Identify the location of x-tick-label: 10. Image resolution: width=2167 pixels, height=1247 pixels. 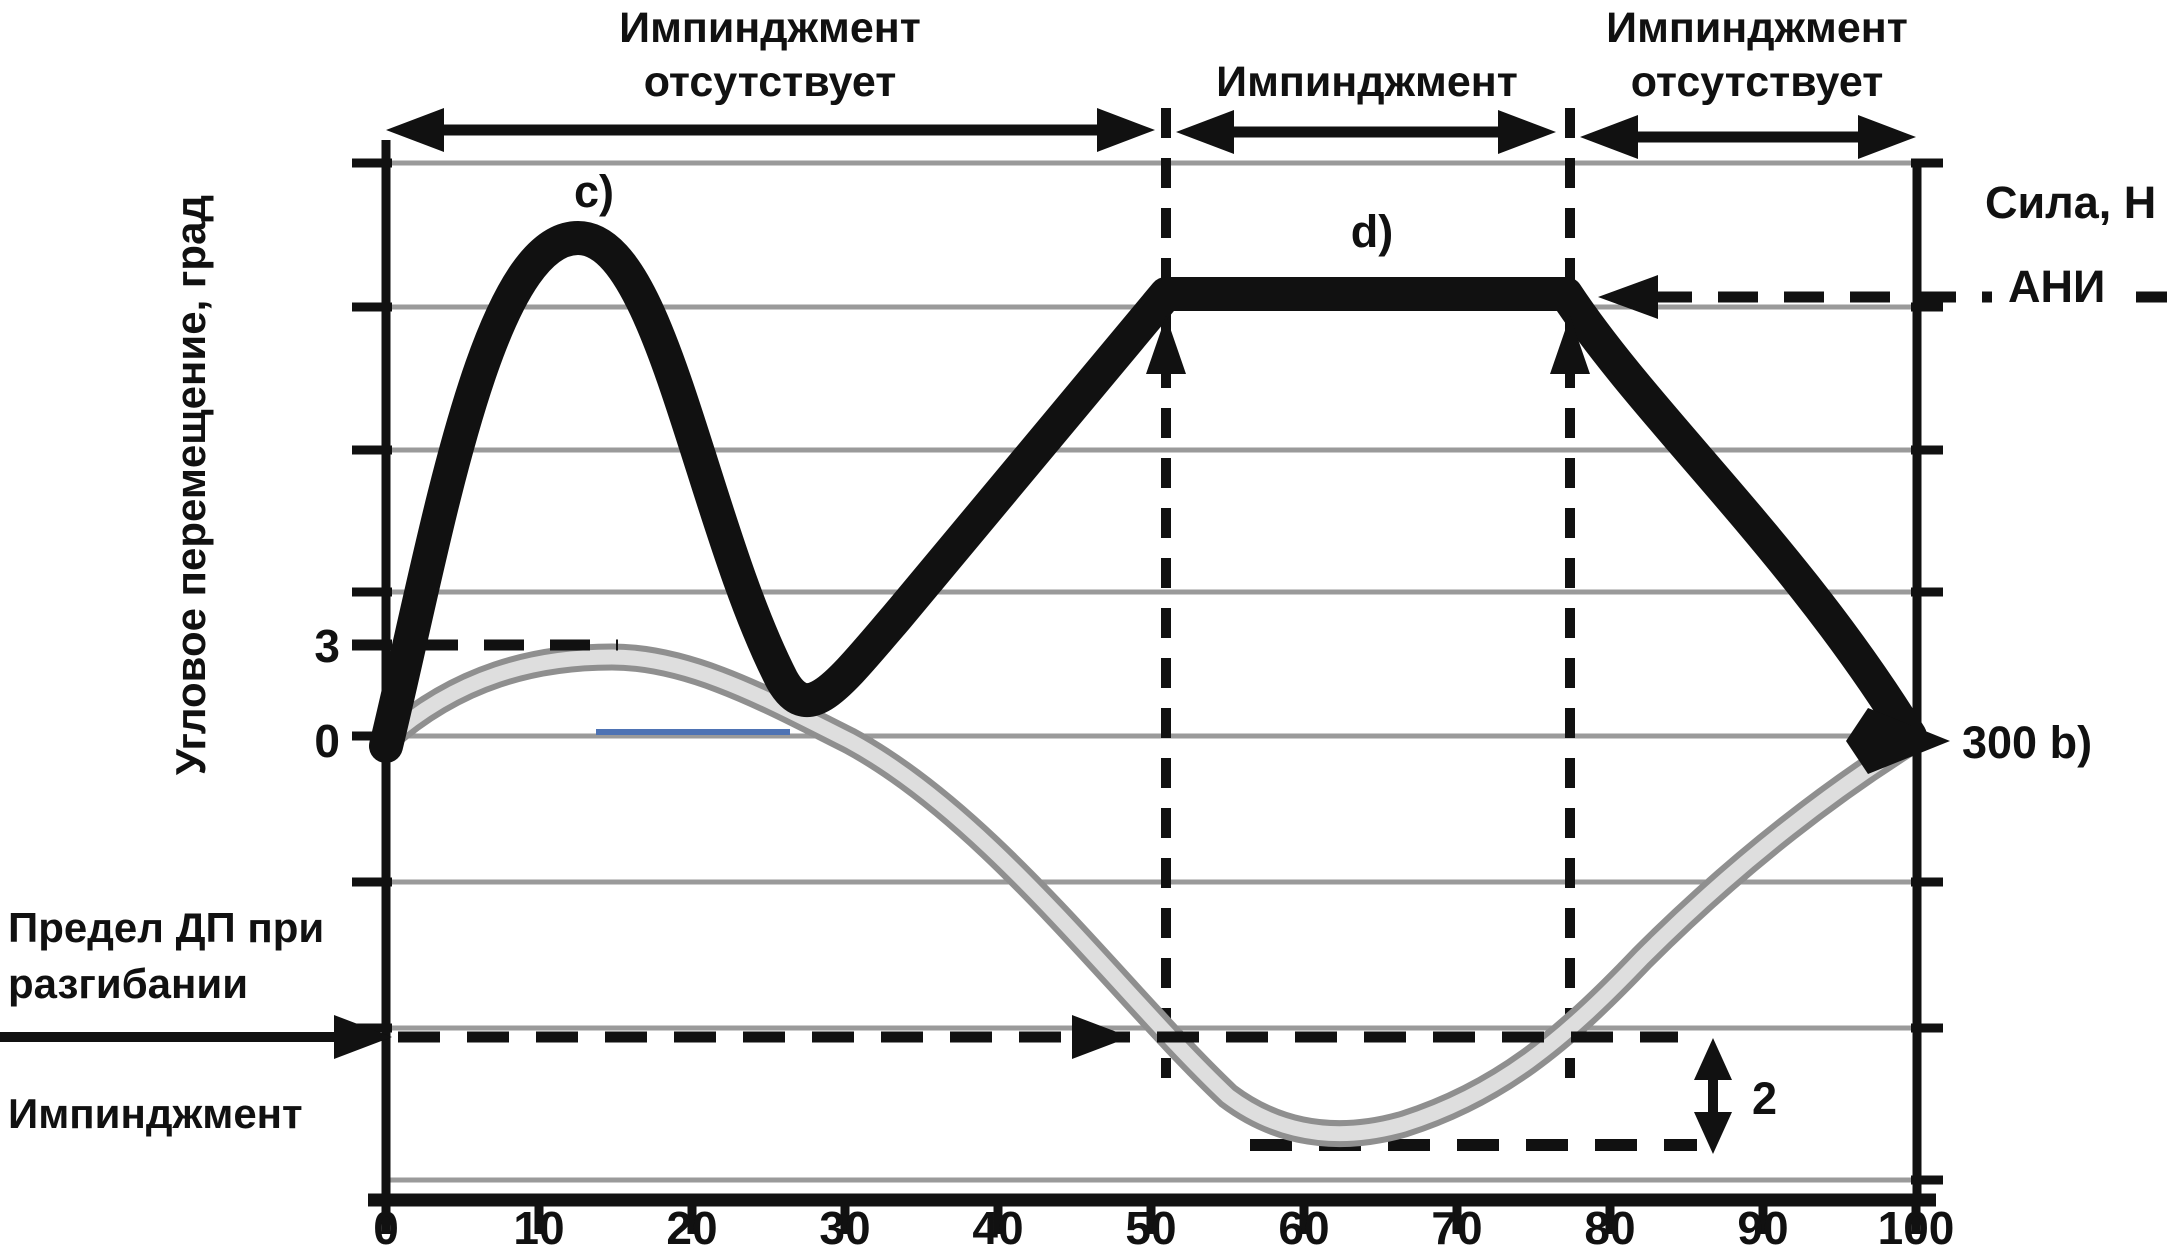
(538, 1224).